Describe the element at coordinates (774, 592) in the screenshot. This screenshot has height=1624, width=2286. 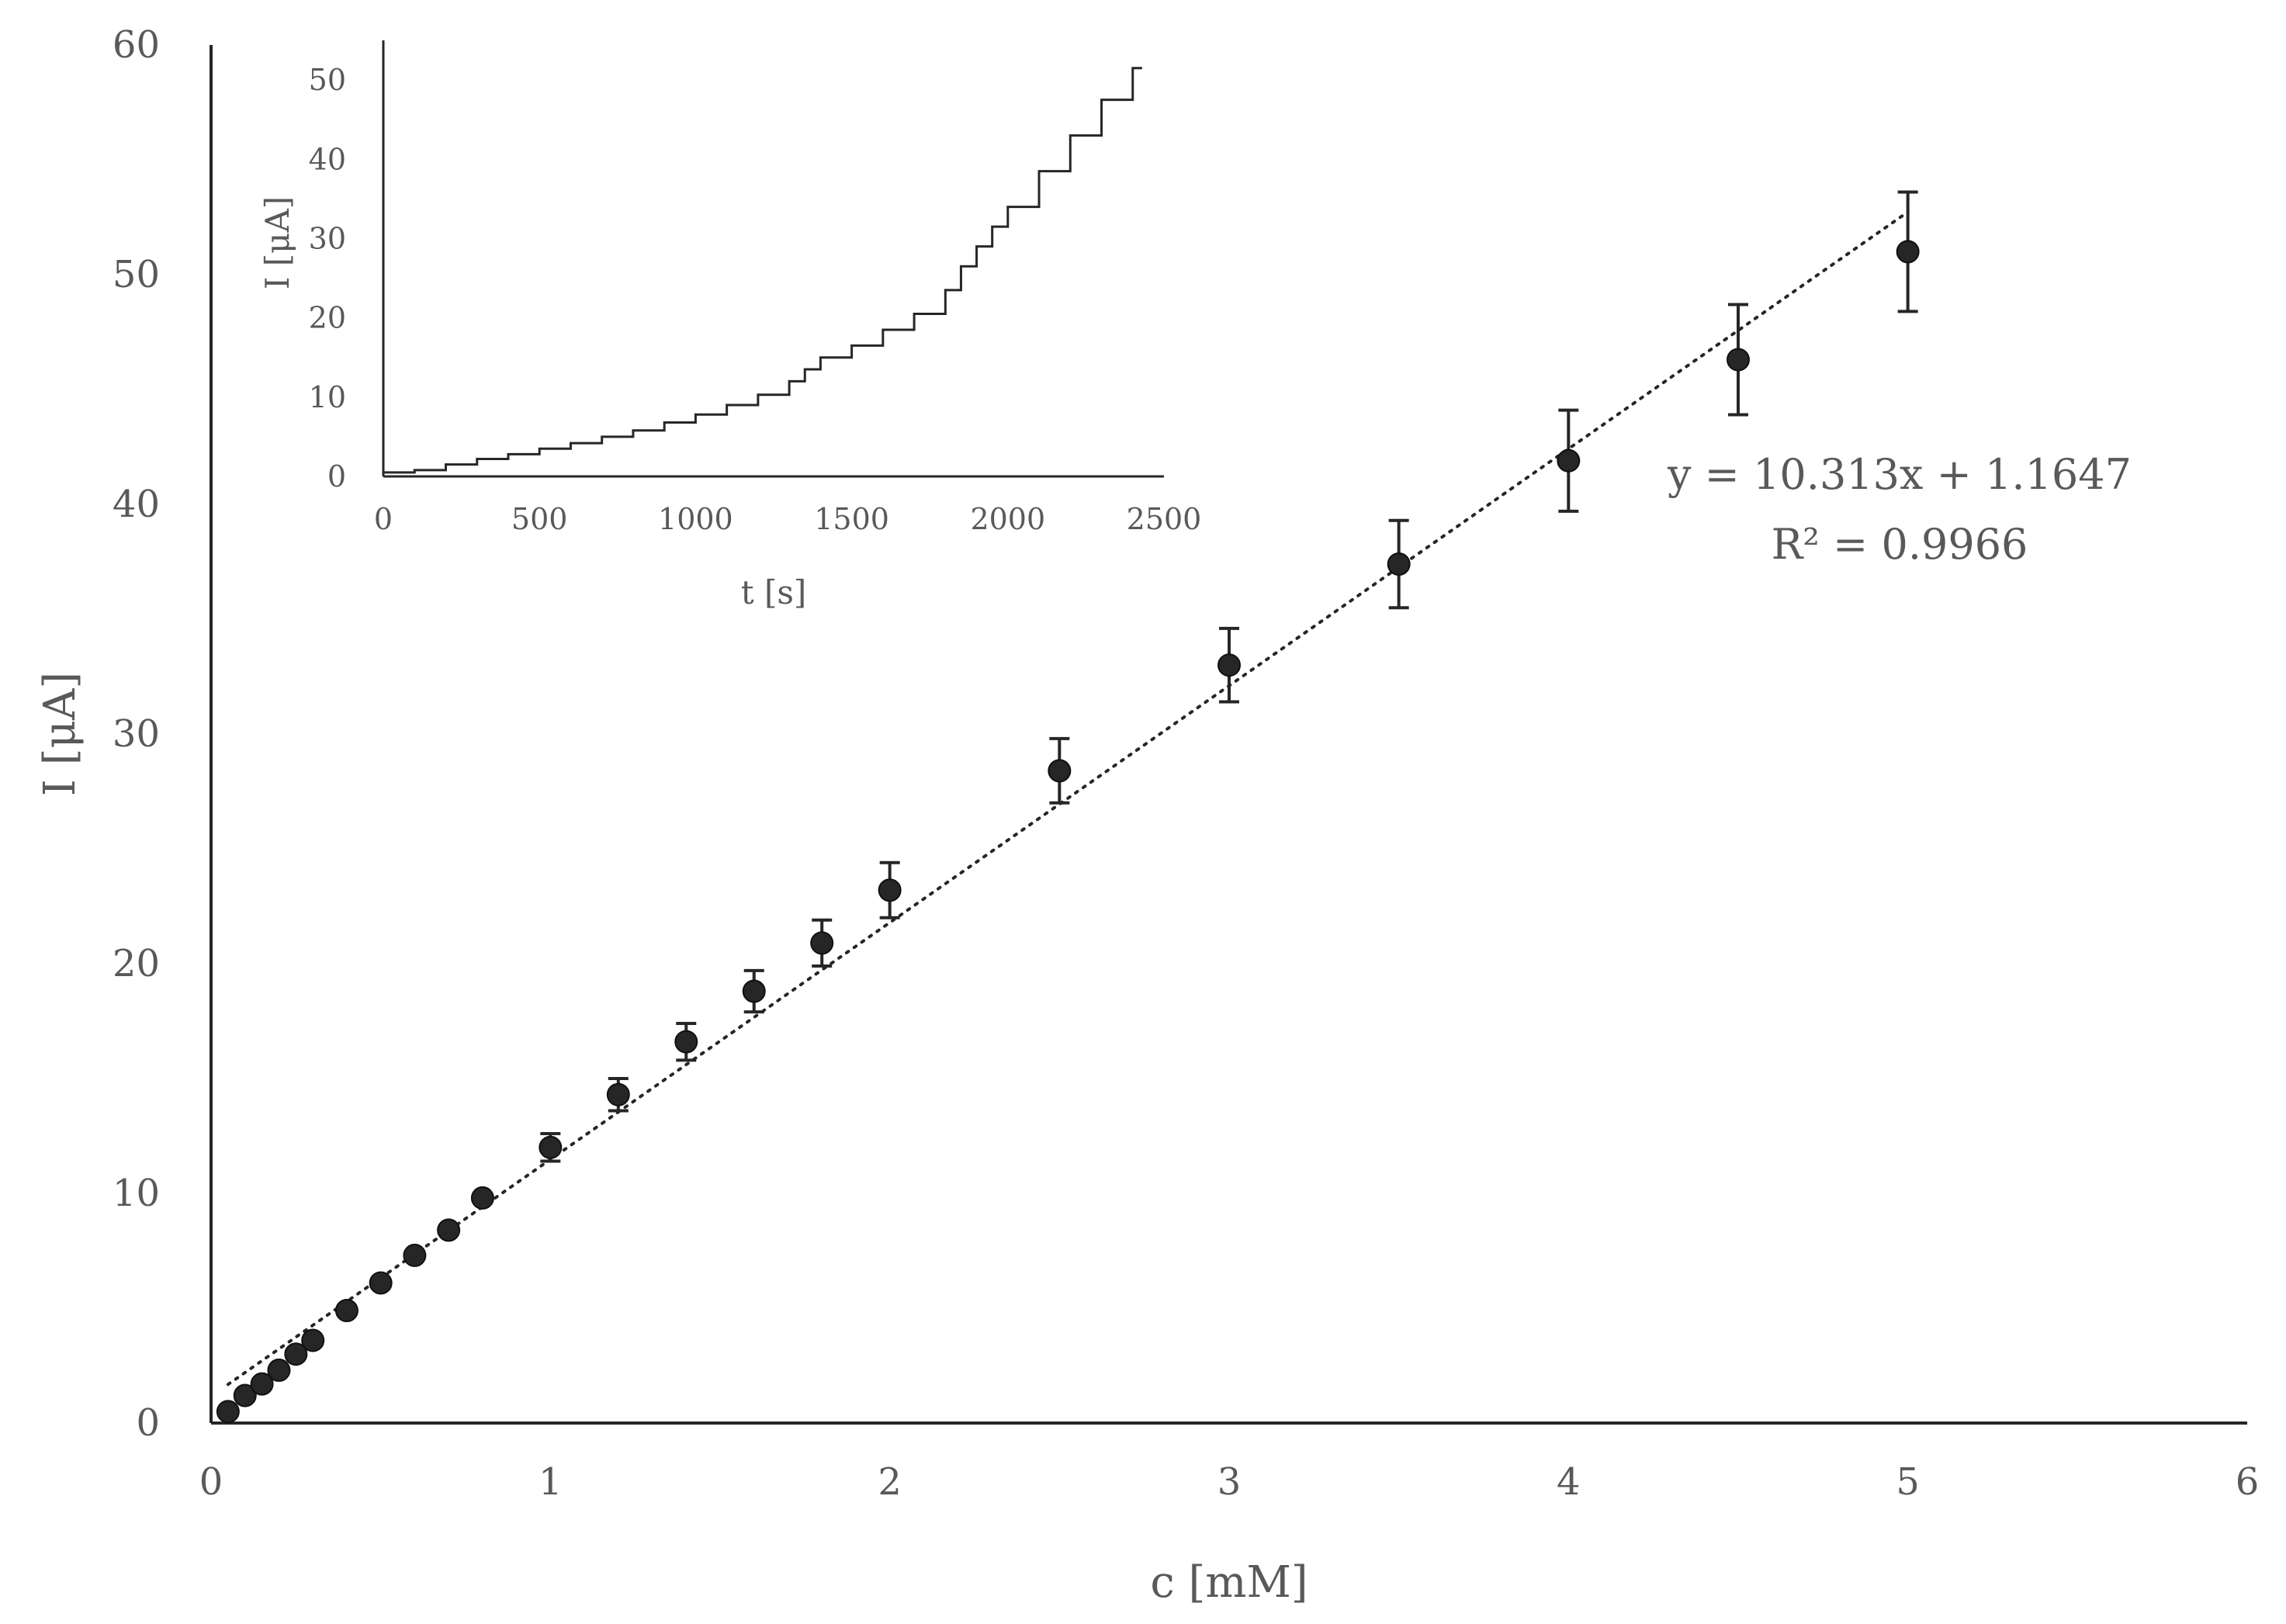
I see `inset-x-axis-title: t [s]` at that location.